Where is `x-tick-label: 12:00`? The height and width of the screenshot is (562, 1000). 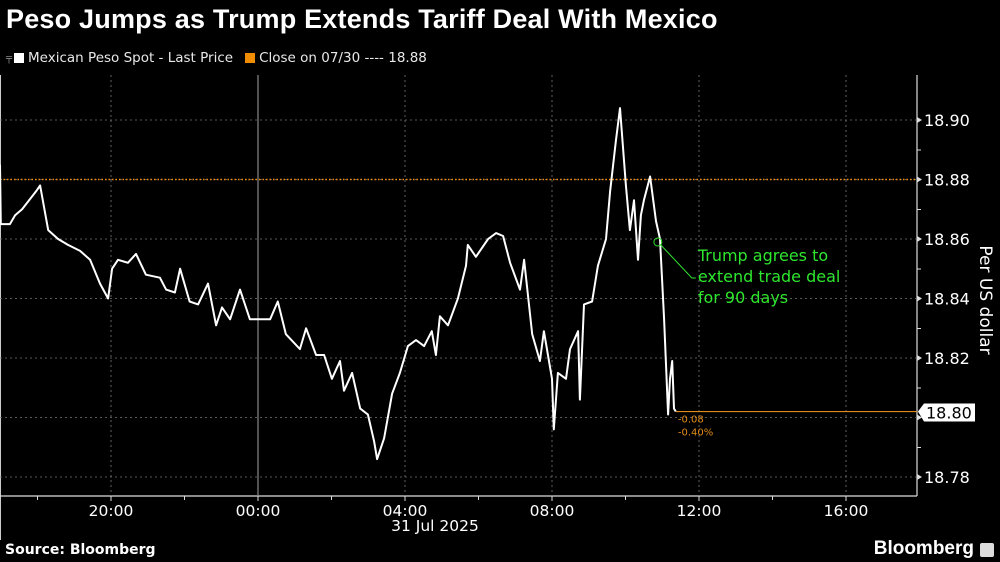 x-tick-label: 12:00 is located at coordinates (699, 511).